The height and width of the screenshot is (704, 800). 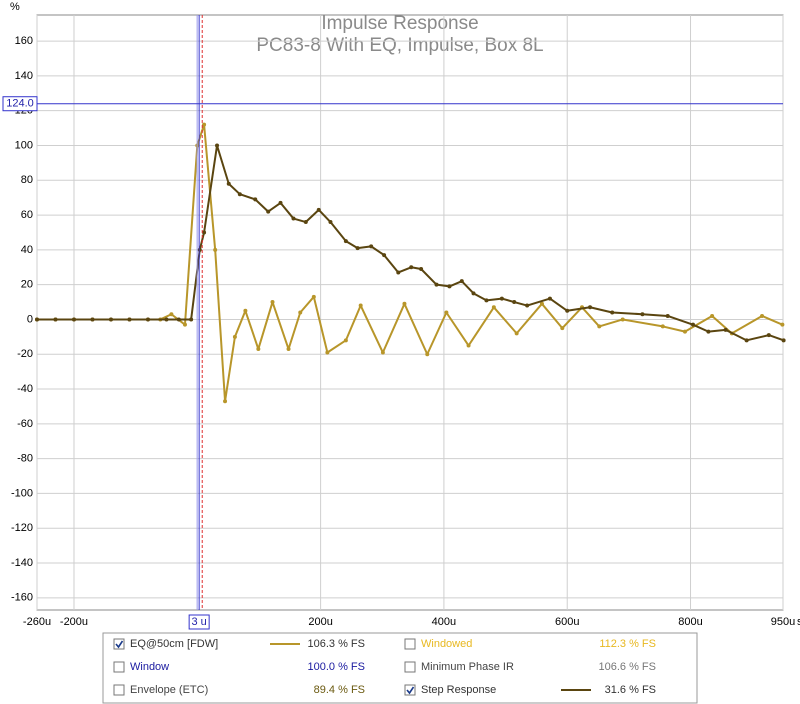 I want to click on y-tick-label: -60, so click(x=25, y=424).